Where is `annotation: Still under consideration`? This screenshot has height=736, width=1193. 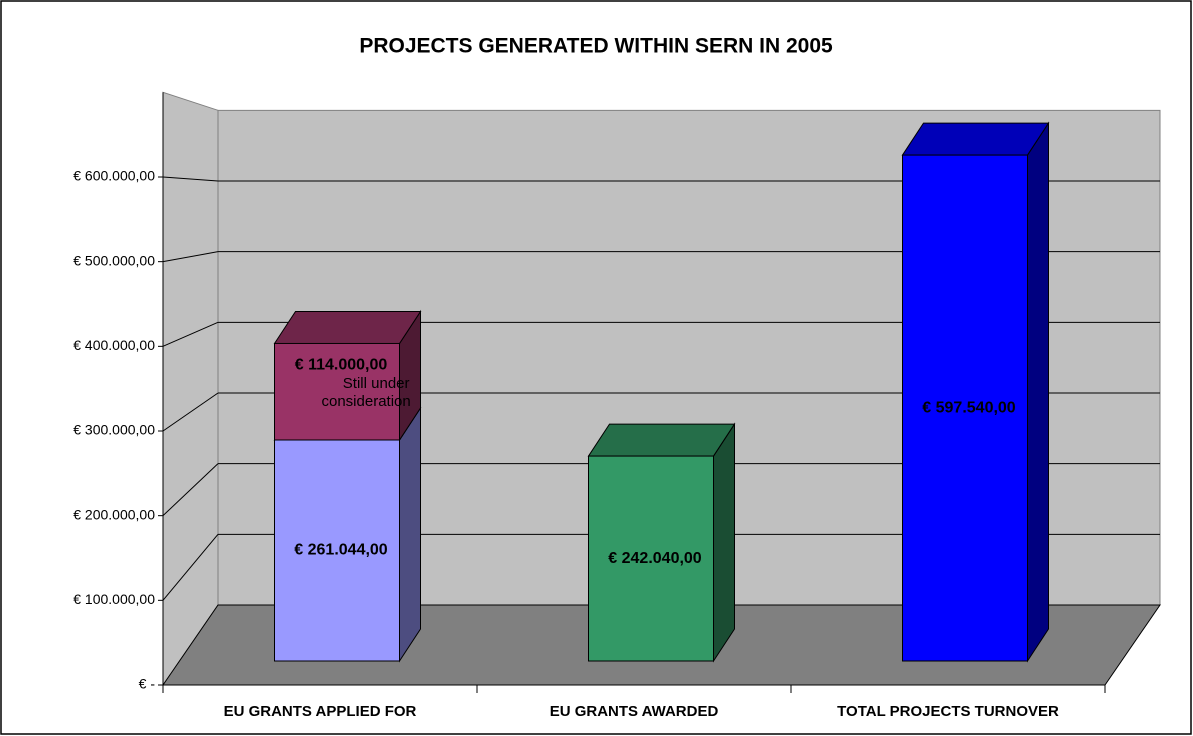 annotation: Still under consideration is located at coordinates (365, 393).